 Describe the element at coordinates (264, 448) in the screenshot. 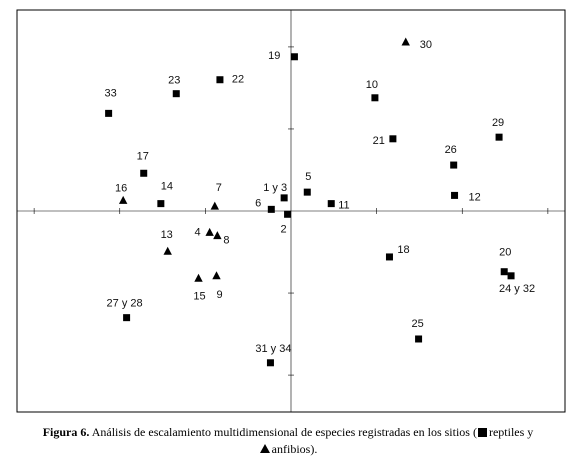

I see `amphibian-triangle-icon` at that location.